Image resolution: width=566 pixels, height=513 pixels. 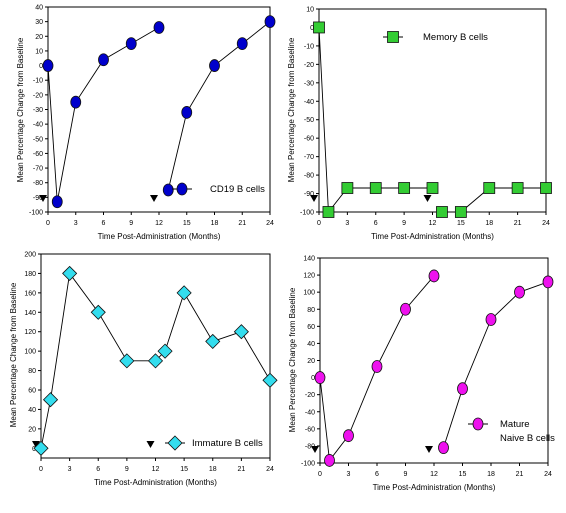 I want to click on y-tick-label: -40, so click(x=310, y=412).